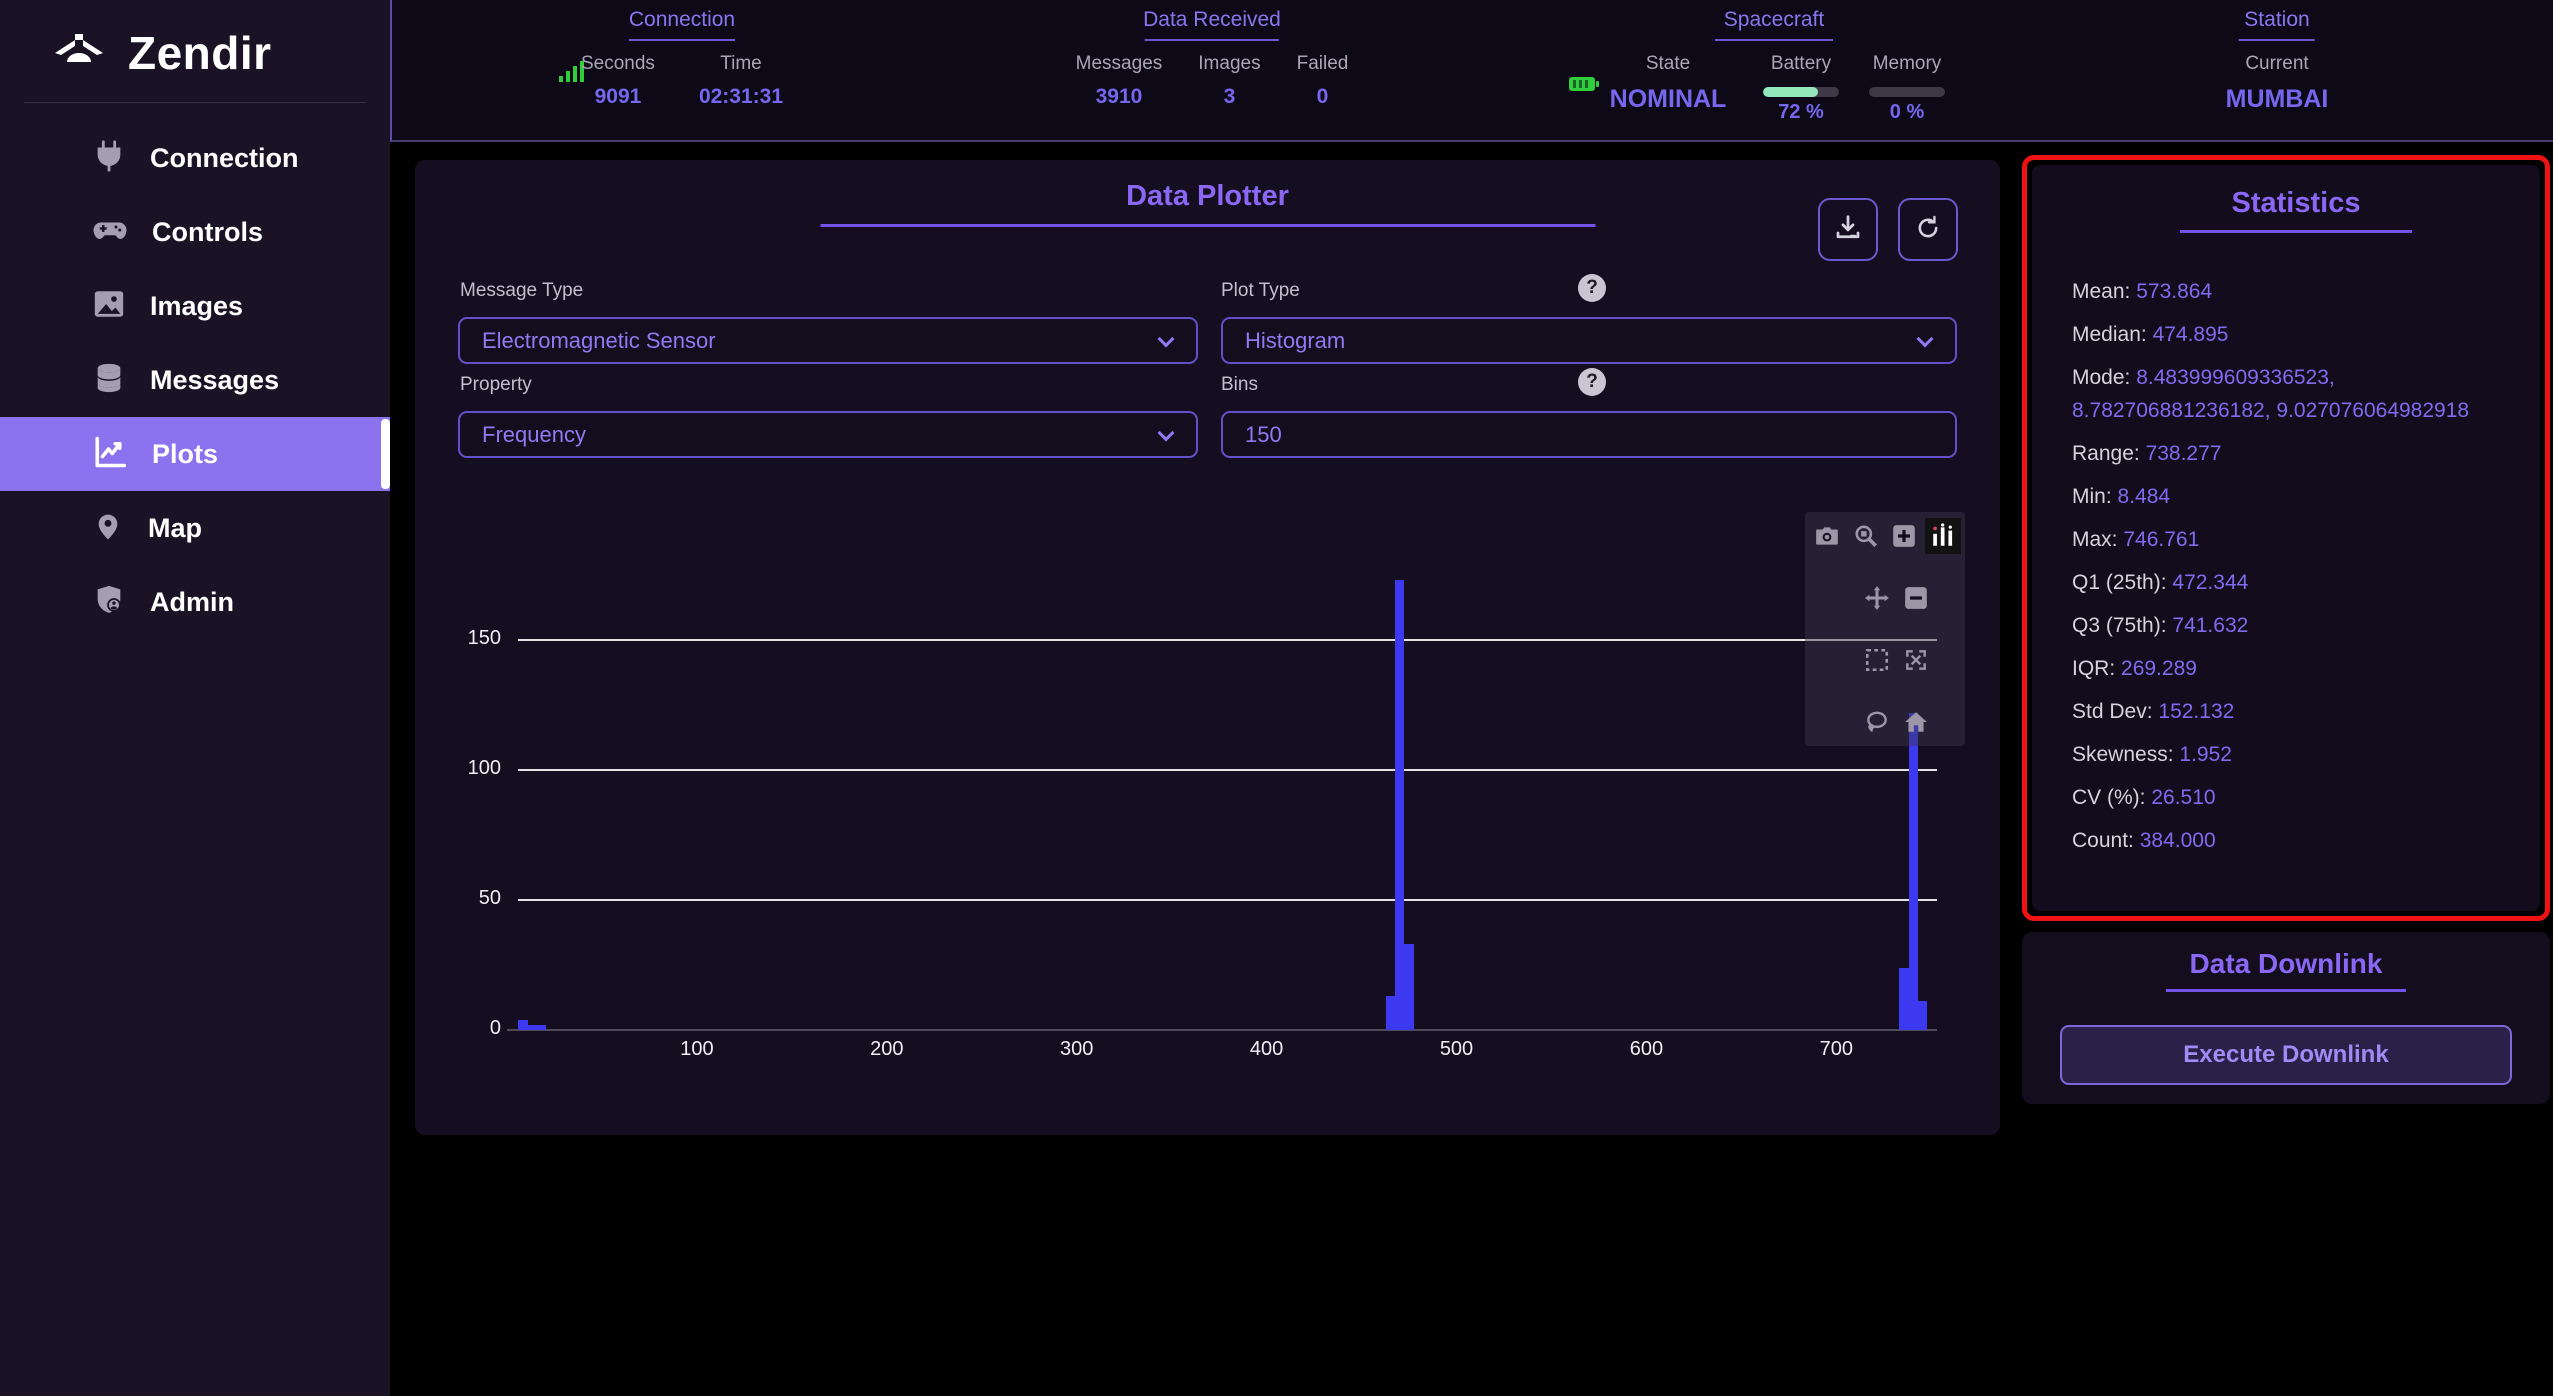 This screenshot has height=1396, width=2553. Describe the element at coordinates (2134, 668) in the screenshot. I see `stat-row-iqr: IQR: 269.289` at that location.